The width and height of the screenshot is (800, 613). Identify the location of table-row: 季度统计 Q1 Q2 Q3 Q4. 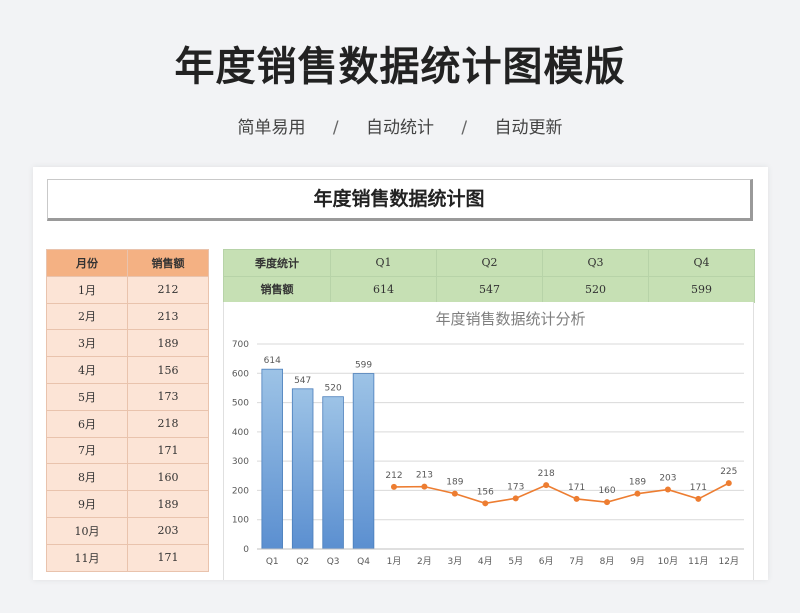
(489, 263).